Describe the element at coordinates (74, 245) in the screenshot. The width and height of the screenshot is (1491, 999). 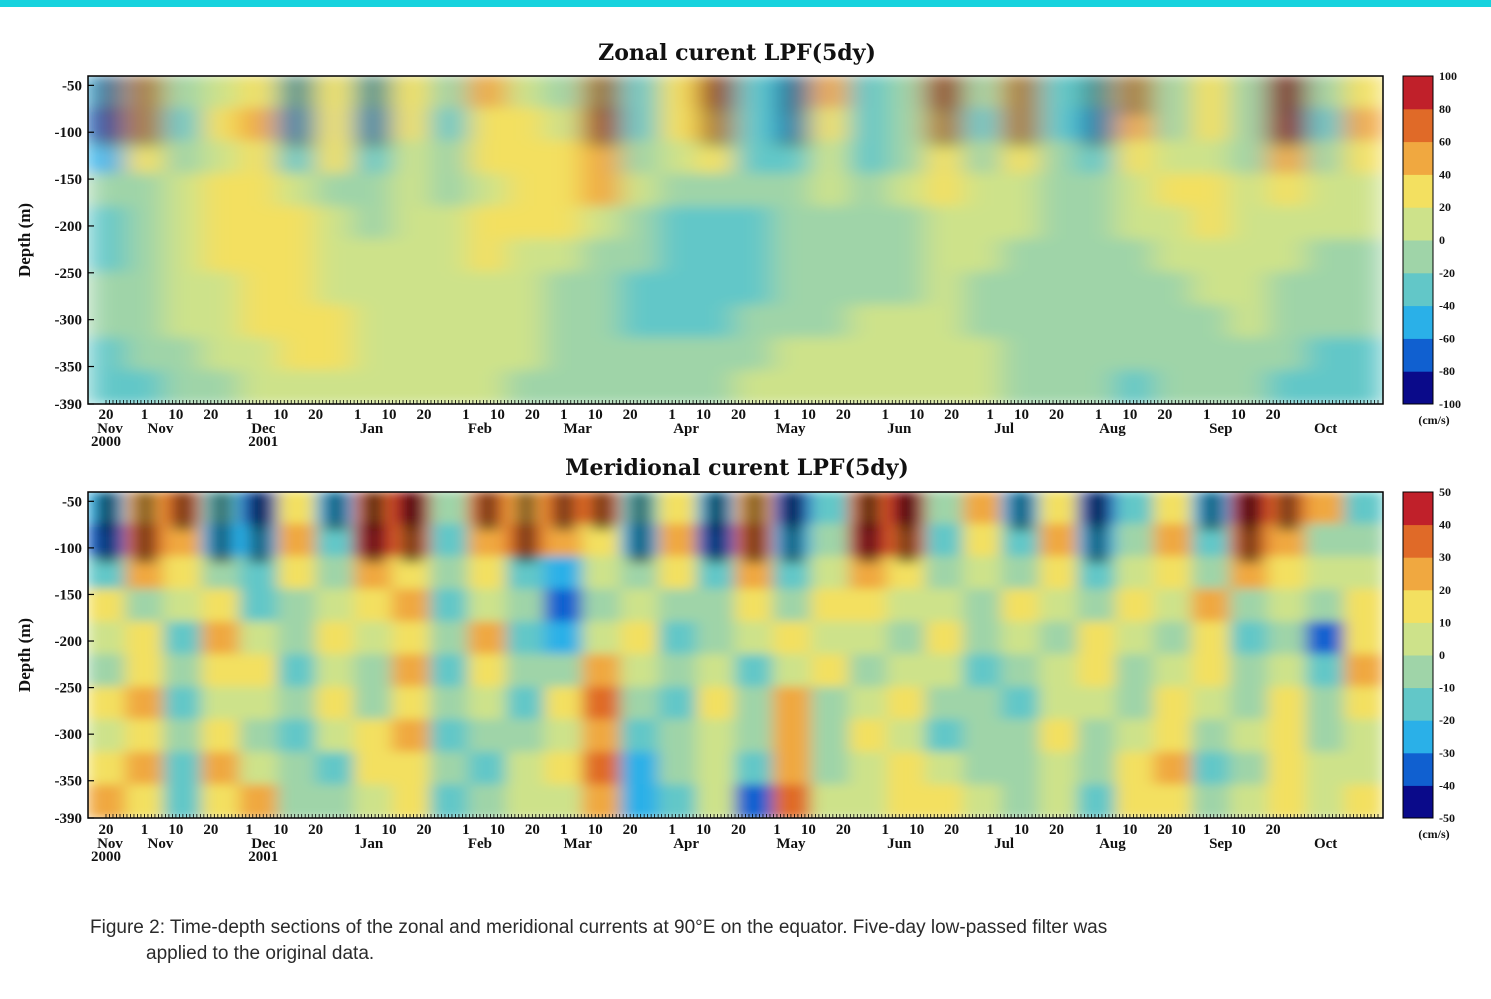
I see `zonal-y-axis: -50 -100 -150 -200 -250 -300 -350 -390` at that location.